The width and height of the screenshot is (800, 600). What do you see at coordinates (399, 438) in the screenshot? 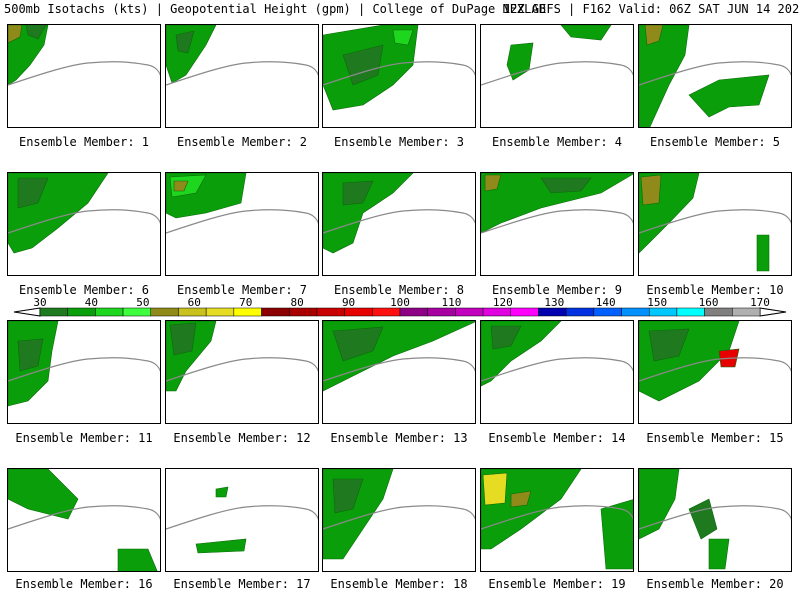
I see `ensemble-member-label: Ensemble Member: 13` at bounding box center [399, 438].